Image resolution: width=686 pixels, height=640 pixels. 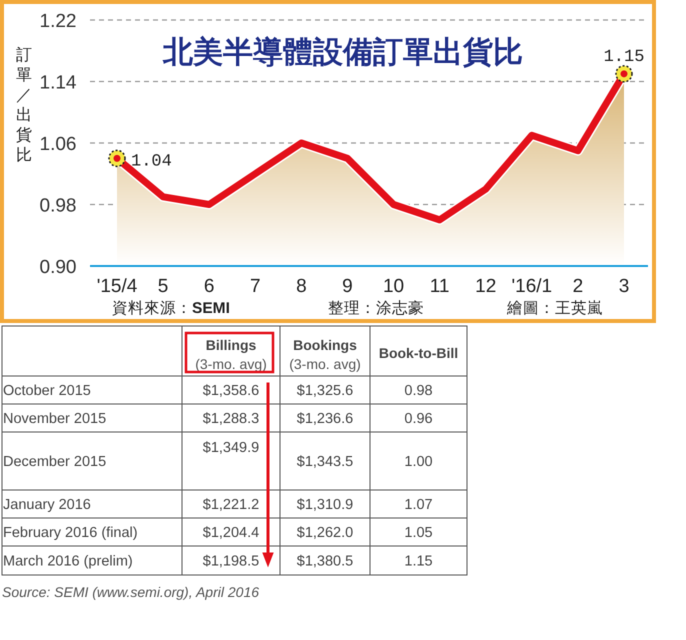 What do you see at coordinates (117, 286) in the screenshot?
I see `x-tick-label: '15/4` at bounding box center [117, 286].